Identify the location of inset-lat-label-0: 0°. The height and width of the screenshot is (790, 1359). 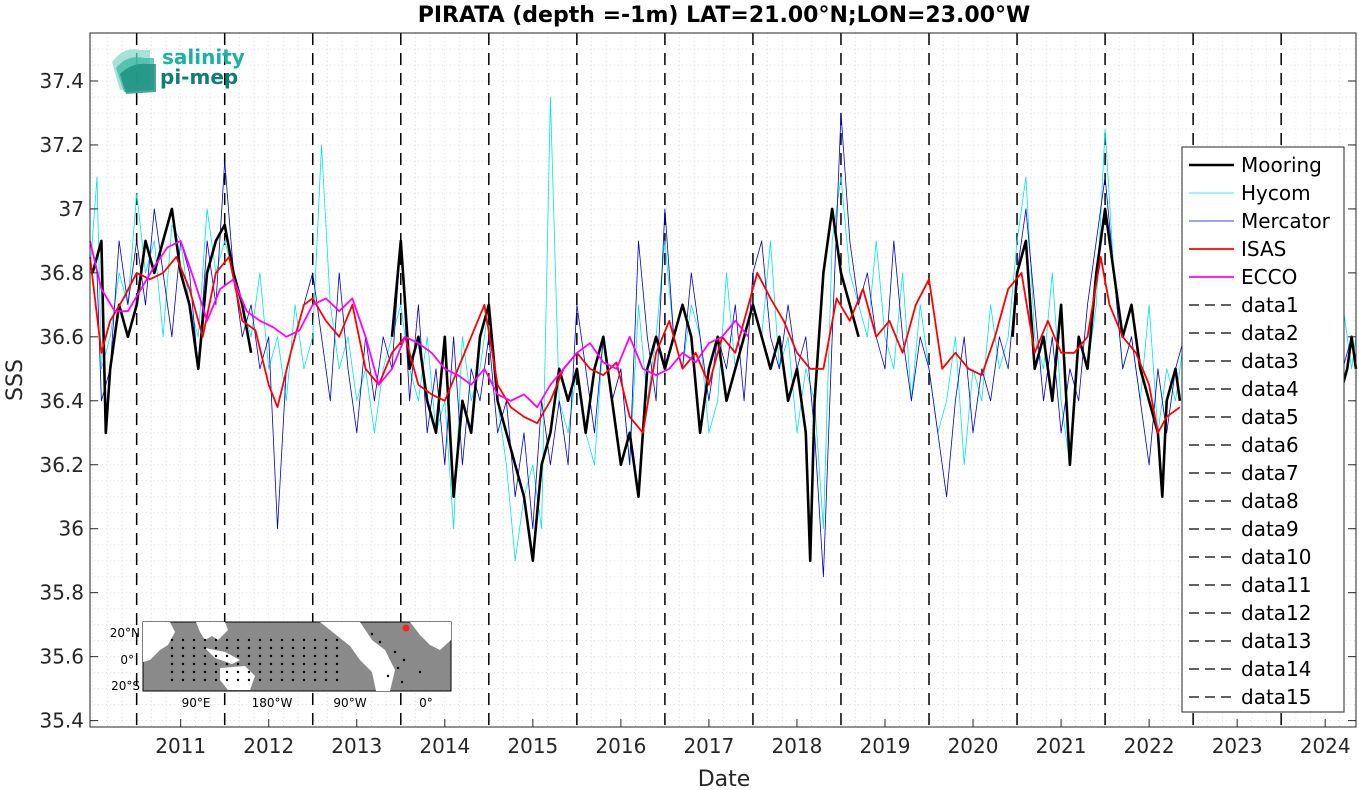
(127, 660).